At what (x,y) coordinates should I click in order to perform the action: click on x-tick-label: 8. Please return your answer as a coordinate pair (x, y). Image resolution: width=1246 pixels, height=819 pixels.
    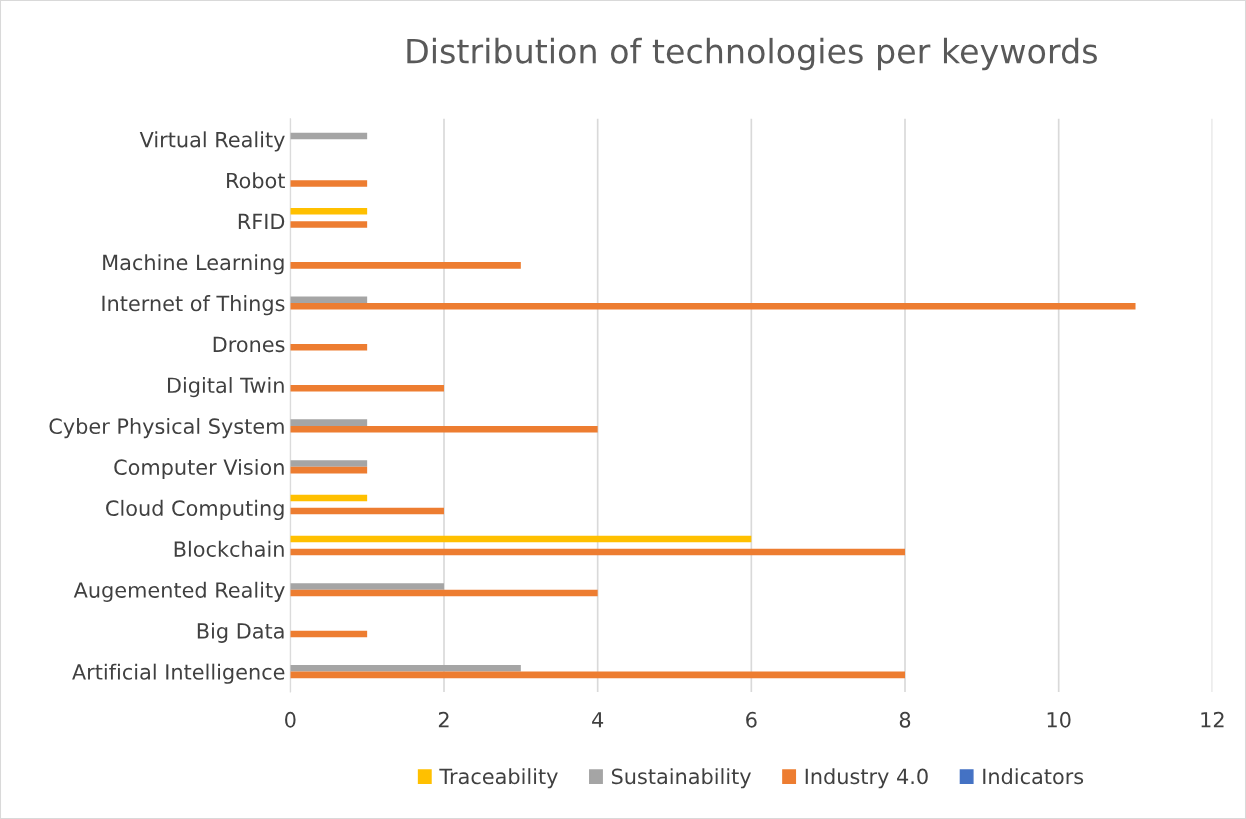
    Looking at the image, I should click on (905, 719).